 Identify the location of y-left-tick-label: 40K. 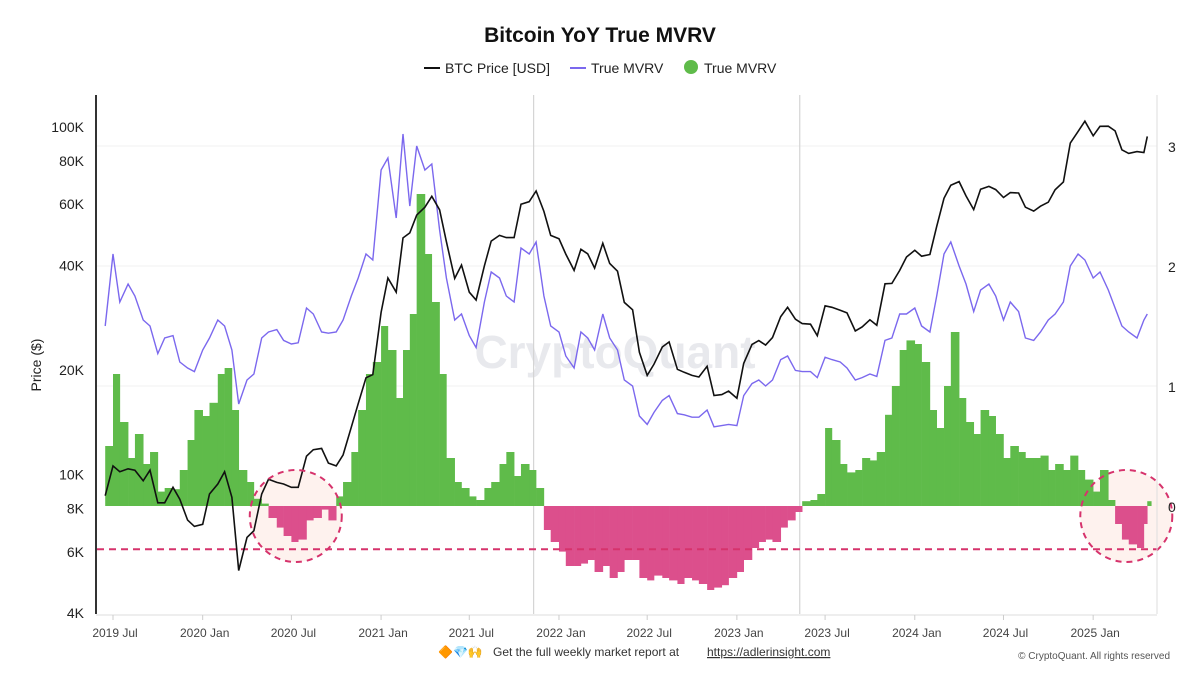
(72, 265).